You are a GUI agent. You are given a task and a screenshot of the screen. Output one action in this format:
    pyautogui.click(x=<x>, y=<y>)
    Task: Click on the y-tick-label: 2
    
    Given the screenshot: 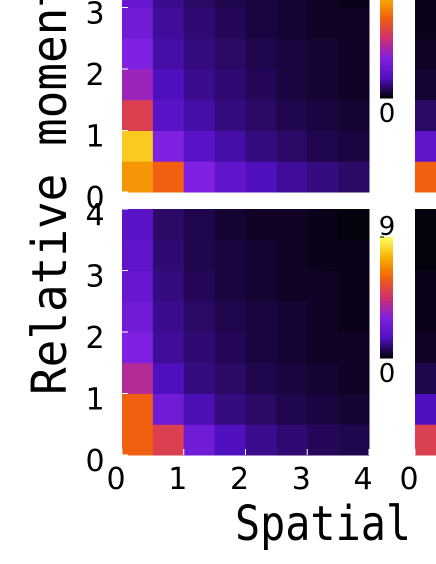 What is the action you would take?
    pyautogui.click(x=94, y=338)
    